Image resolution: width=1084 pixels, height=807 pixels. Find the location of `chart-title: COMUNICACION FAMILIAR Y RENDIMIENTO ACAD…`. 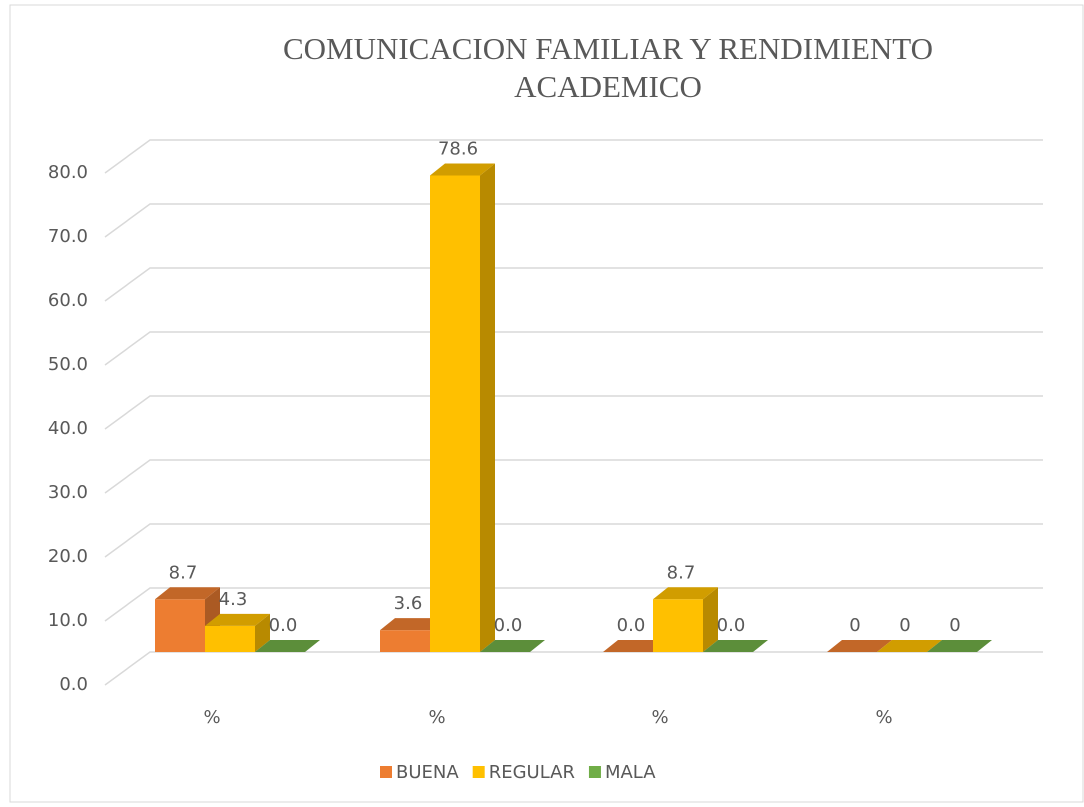

chart-title: COMUNICACION FAMILIAR Y RENDIMIENTO ACAD… is located at coordinates (608, 67).